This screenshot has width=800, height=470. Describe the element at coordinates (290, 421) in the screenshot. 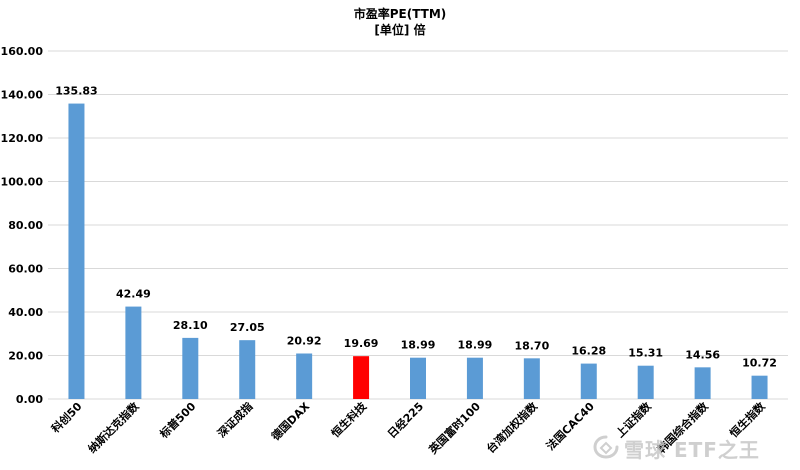

I see `x-tick-label: 德国DAX` at that location.